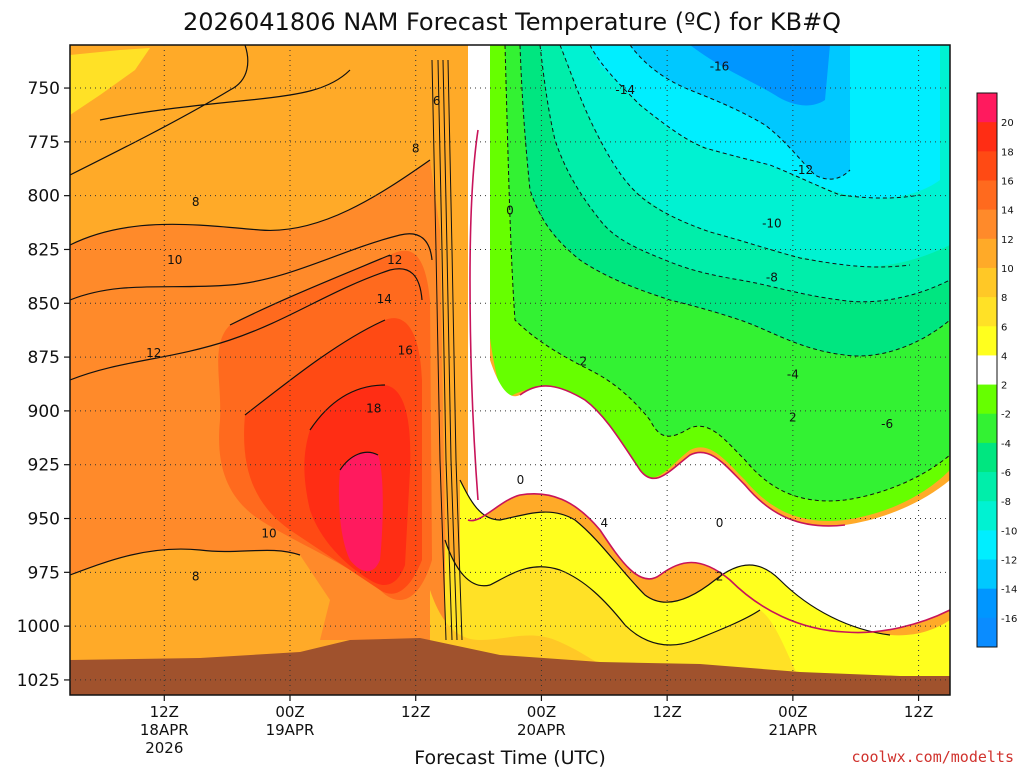  I want to click on y-tick-label: 750, so click(44, 89).